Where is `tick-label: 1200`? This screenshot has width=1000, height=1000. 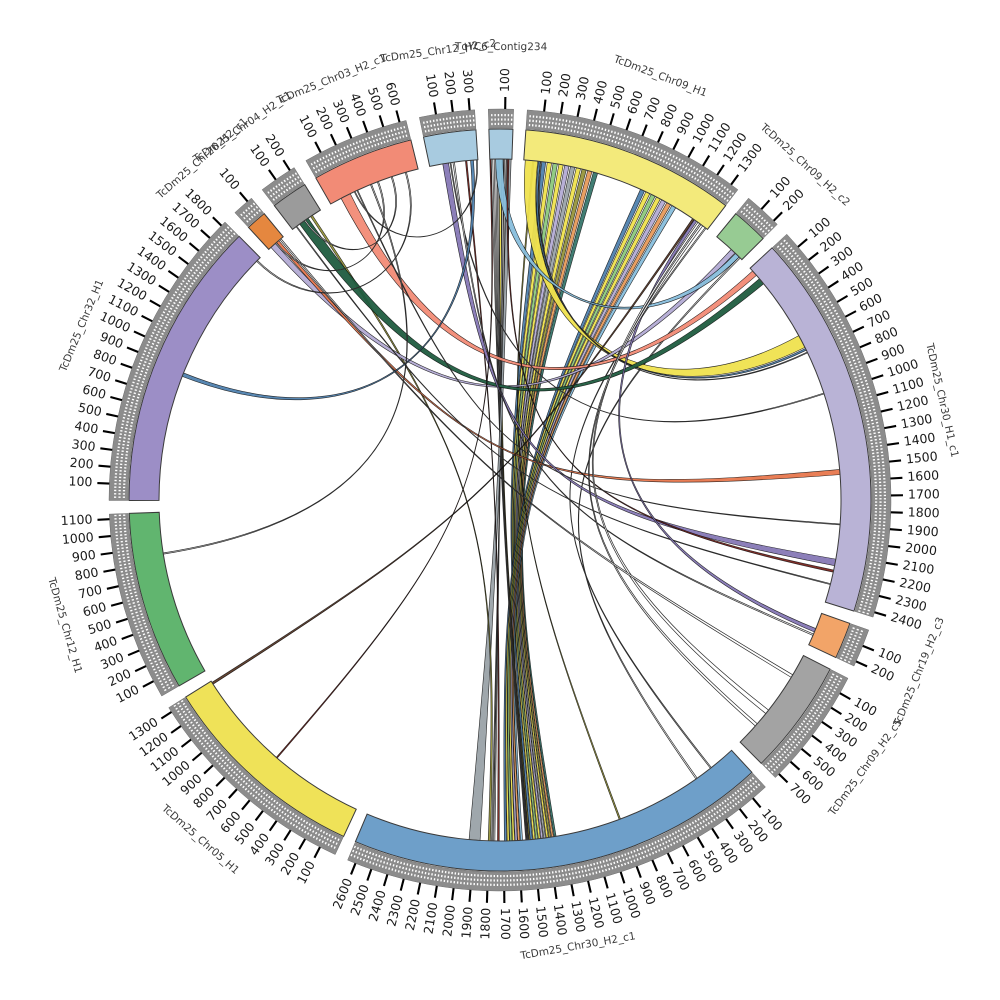
tick-label: 1200 is located at coordinates (597, 913).